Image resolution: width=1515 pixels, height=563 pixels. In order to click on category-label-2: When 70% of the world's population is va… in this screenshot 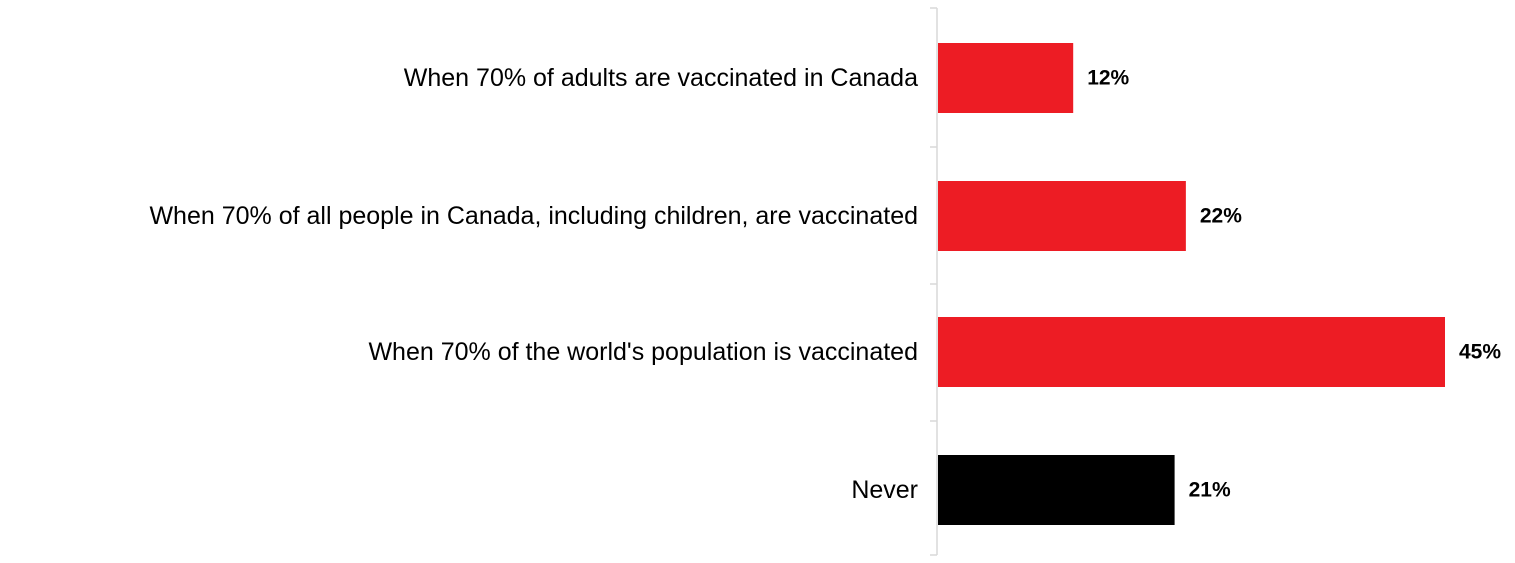, I will do `click(643, 352)`.